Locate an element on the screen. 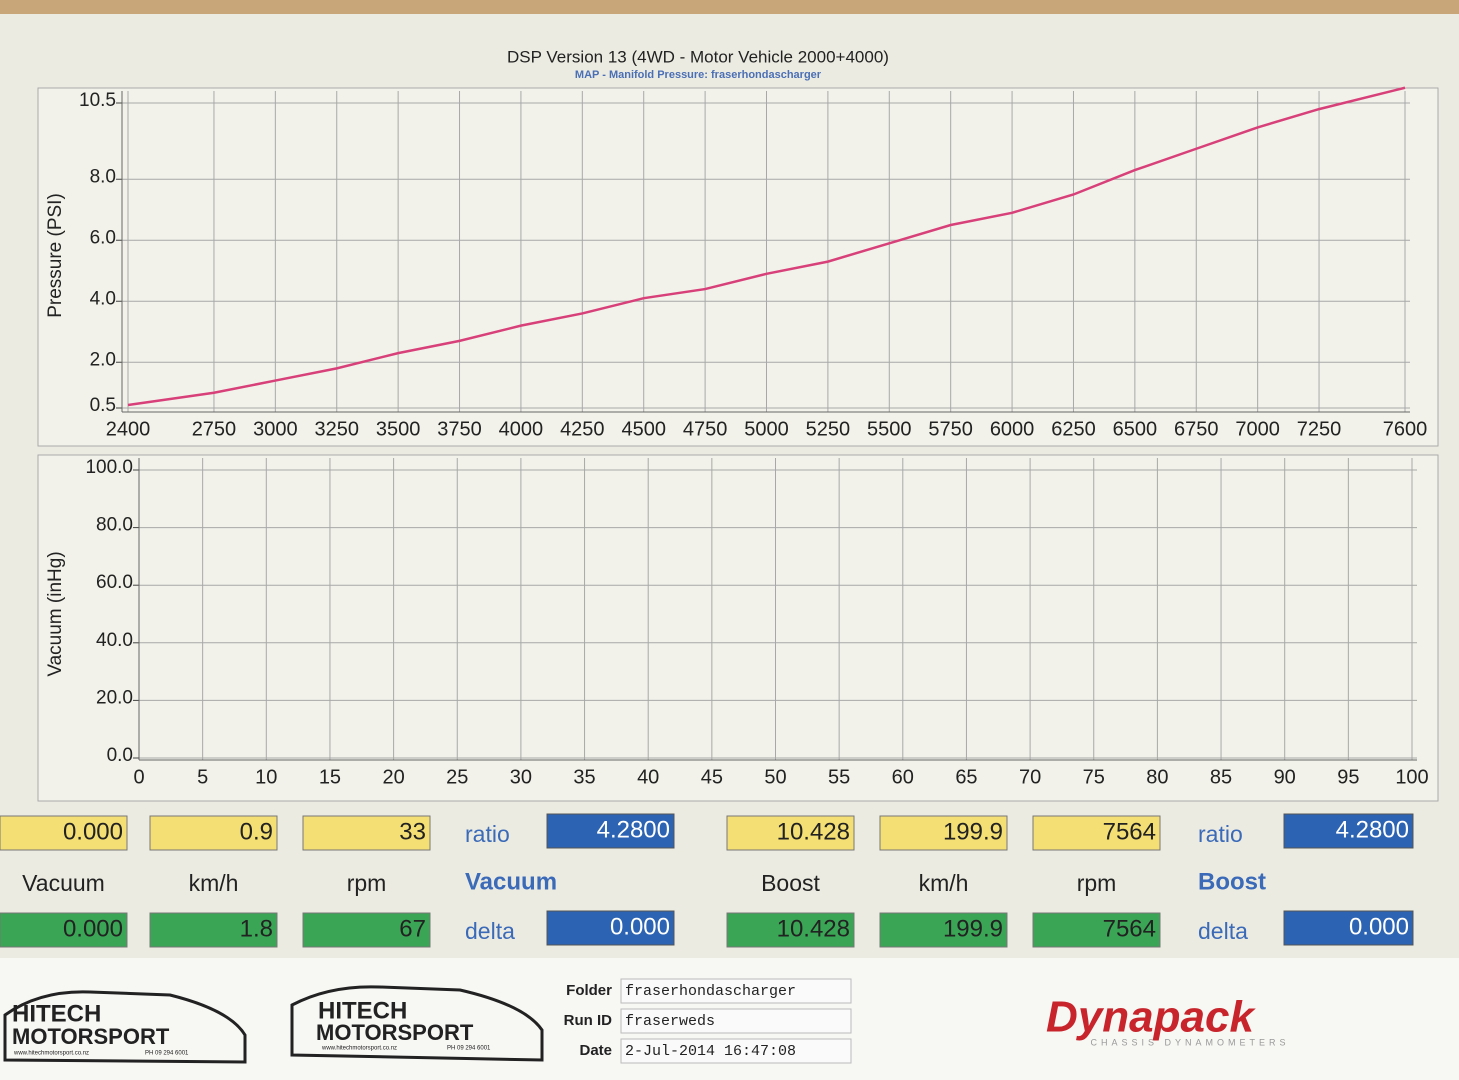 The height and width of the screenshot is (1080, 1459). y-tick-label: 40.0 is located at coordinates (114, 640).